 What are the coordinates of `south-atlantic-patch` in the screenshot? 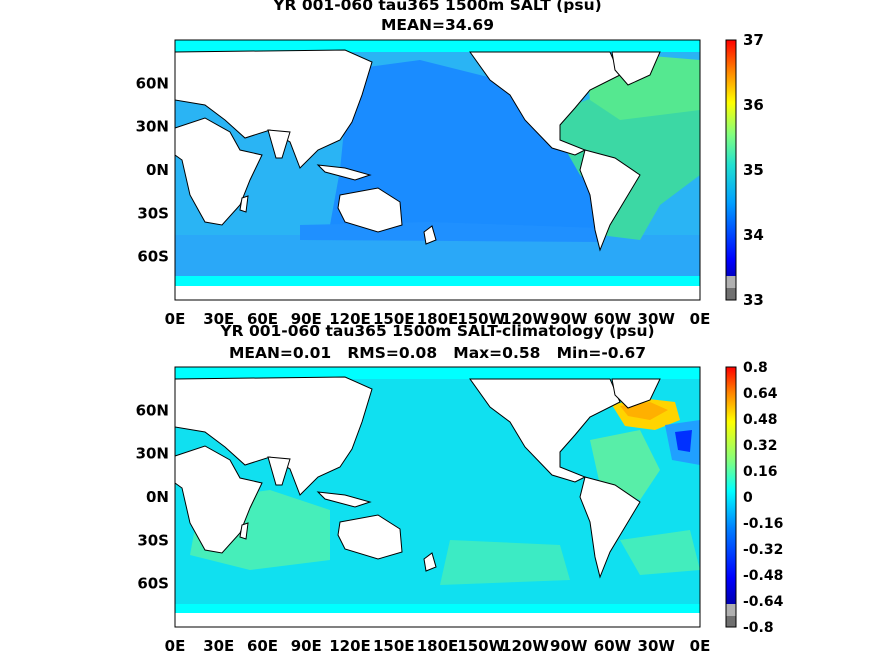 It's located at (660, 552).